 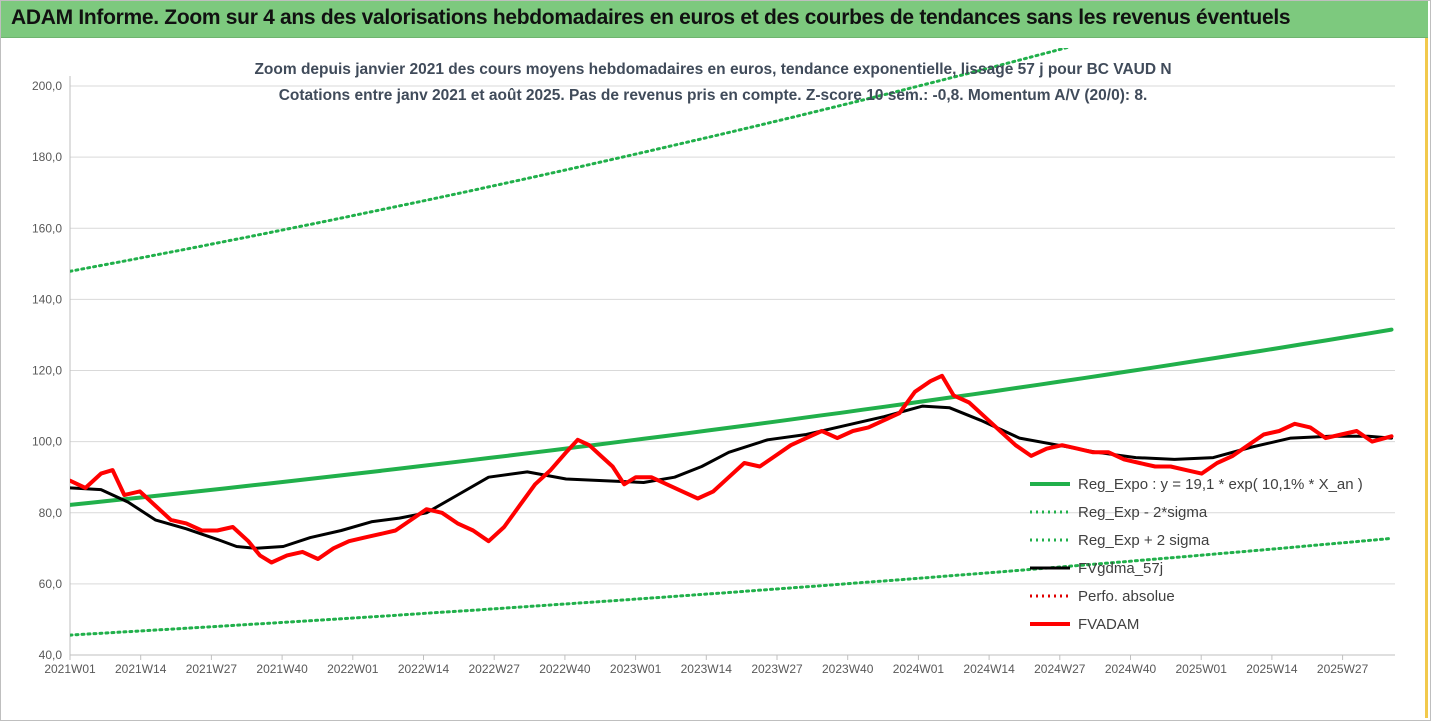 What do you see at coordinates (141, 669) in the screenshot?
I see `x-tick-label: 2021W14` at bounding box center [141, 669].